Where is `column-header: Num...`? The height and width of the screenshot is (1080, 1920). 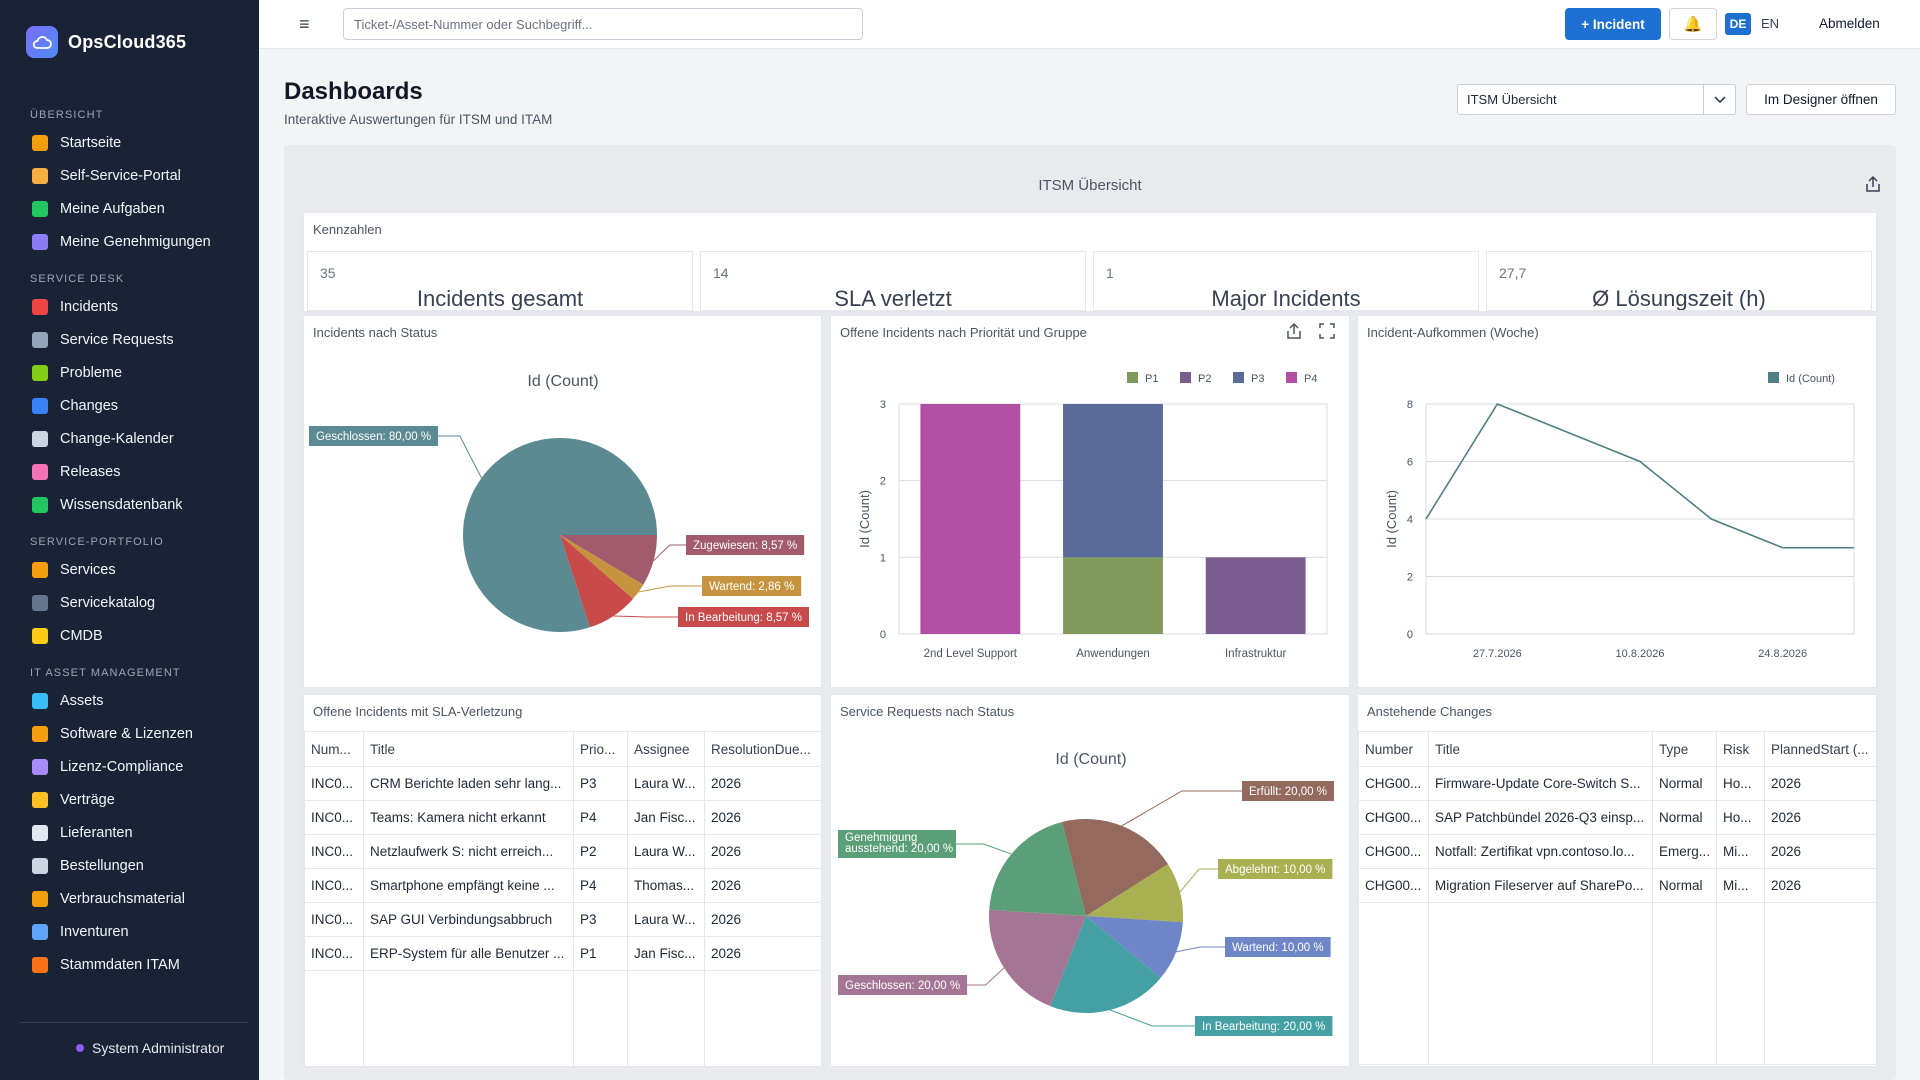
column-header: Num... is located at coordinates (334, 749).